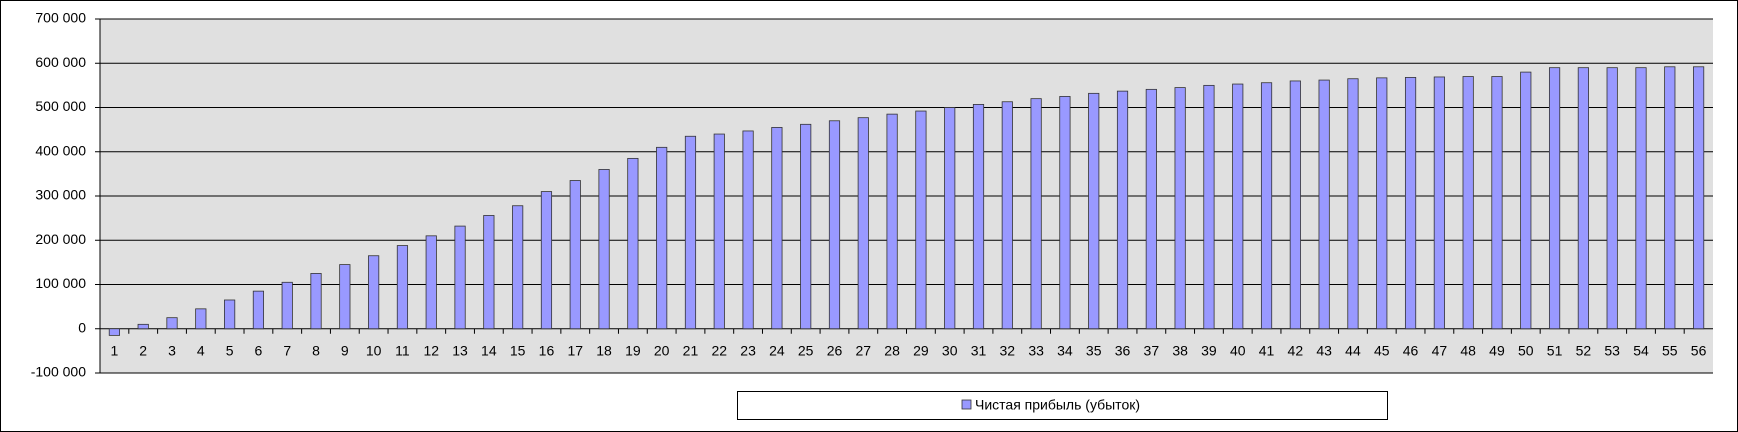 The image size is (1738, 432). What do you see at coordinates (662, 350) in the screenshot?
I see `x-tick-label: 20` at bounding box center [662, 350].